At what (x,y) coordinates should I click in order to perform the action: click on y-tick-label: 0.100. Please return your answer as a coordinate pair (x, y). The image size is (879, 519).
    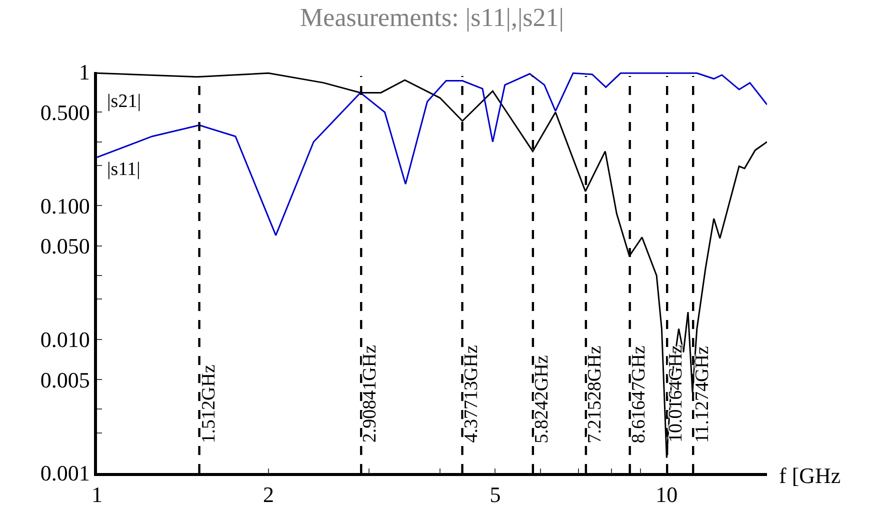
    Looking at the image, I should click on (65, 205).